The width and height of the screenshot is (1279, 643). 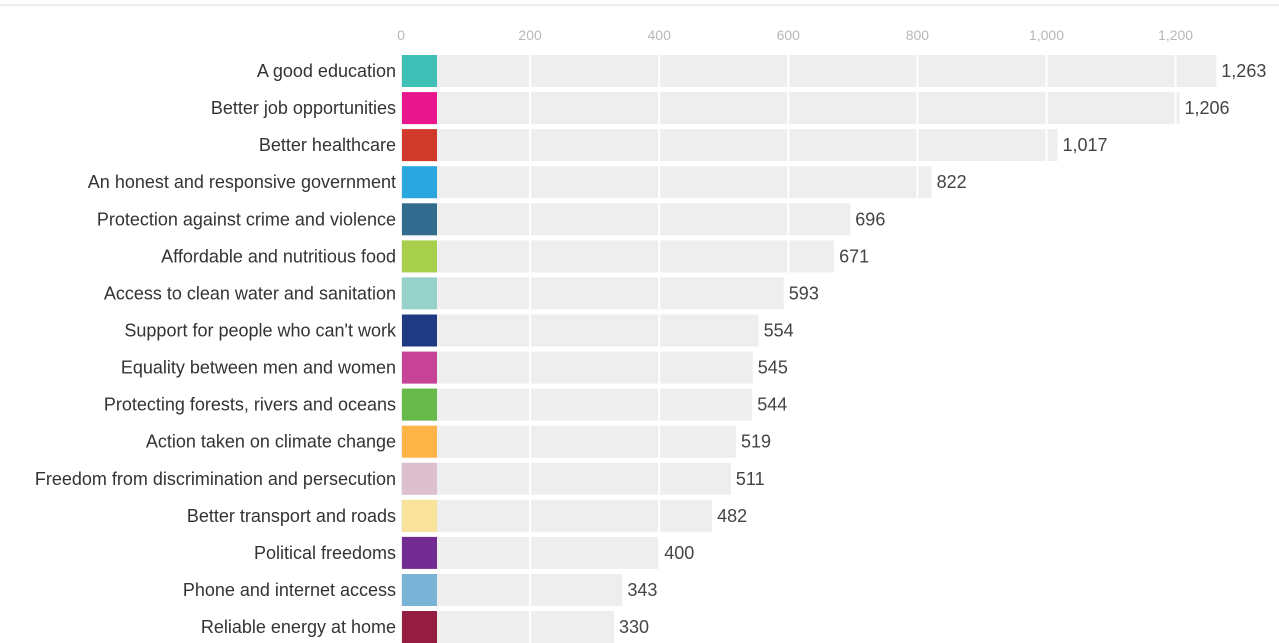 What do you see at coordinates (1207, 108) in the screenshot?
I see `value-label: 1,206` at bounding box center [1207, 108].